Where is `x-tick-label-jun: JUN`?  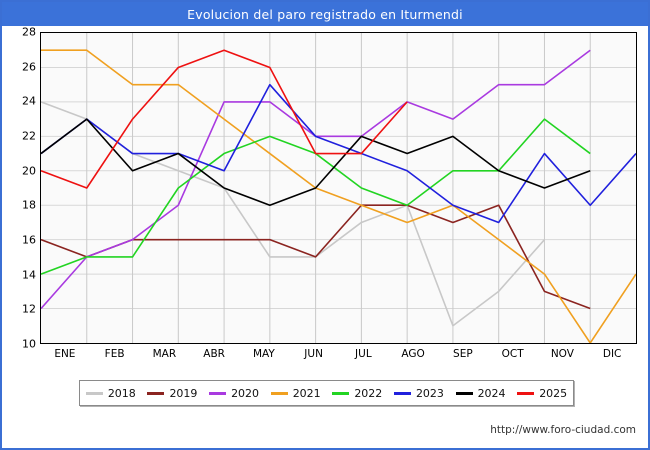
x-tick-label-jun: JUN is located at coordinates (313, 354).